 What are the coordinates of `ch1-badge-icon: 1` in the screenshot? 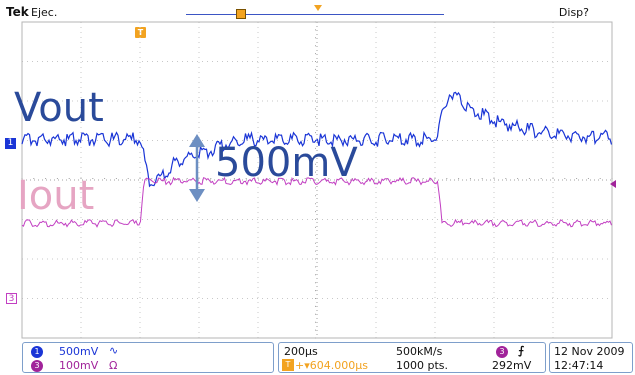 It's located at (37, 352).